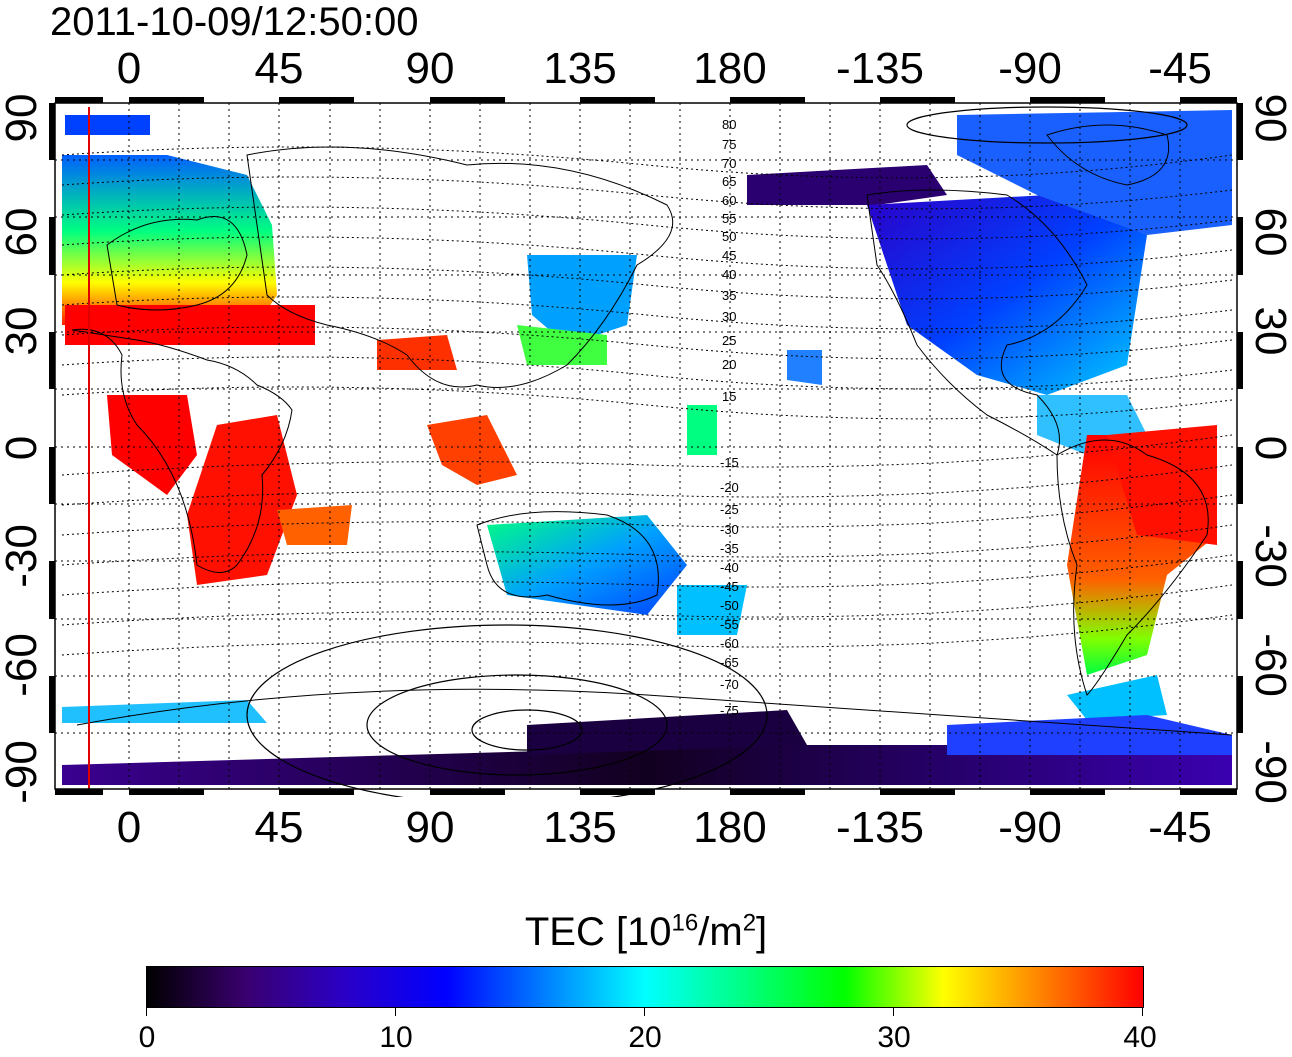 Image resolution: width=1292 pixels, height=1057 pixels. What do you see at coordinates (685, 923) in the screenshot?
I see `colorbar-label-exponent: 16` at bounding box center [685, 923].